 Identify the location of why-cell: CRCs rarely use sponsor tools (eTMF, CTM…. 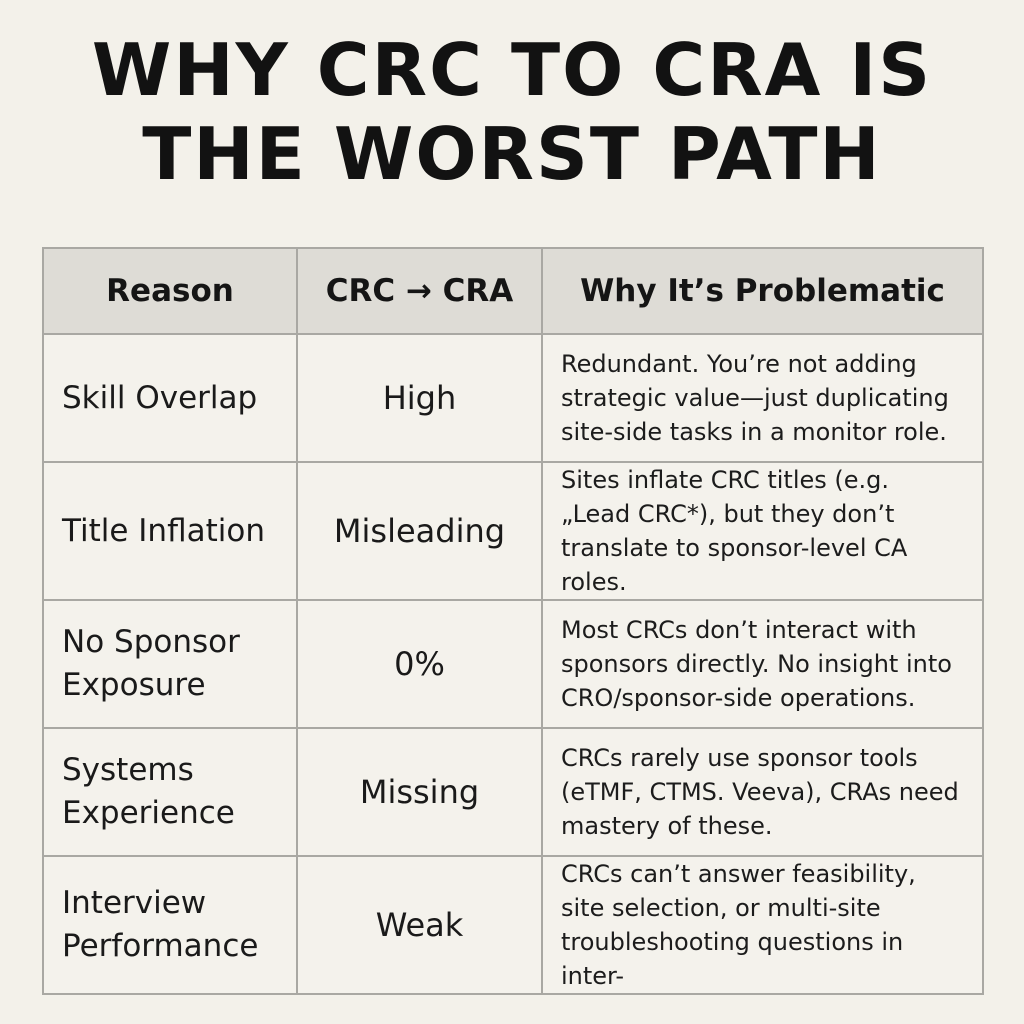
(762, 792).